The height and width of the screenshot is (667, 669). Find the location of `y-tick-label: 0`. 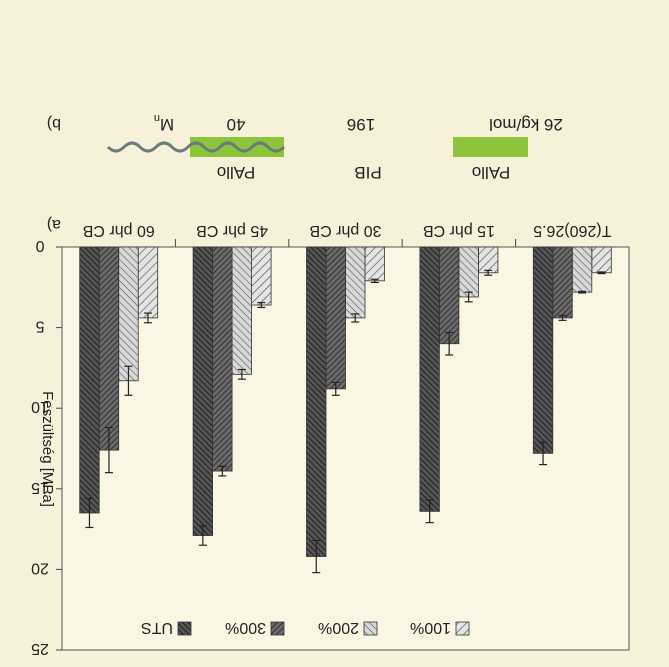

y-tick-label: 0 is located at coordinates (39, 245).